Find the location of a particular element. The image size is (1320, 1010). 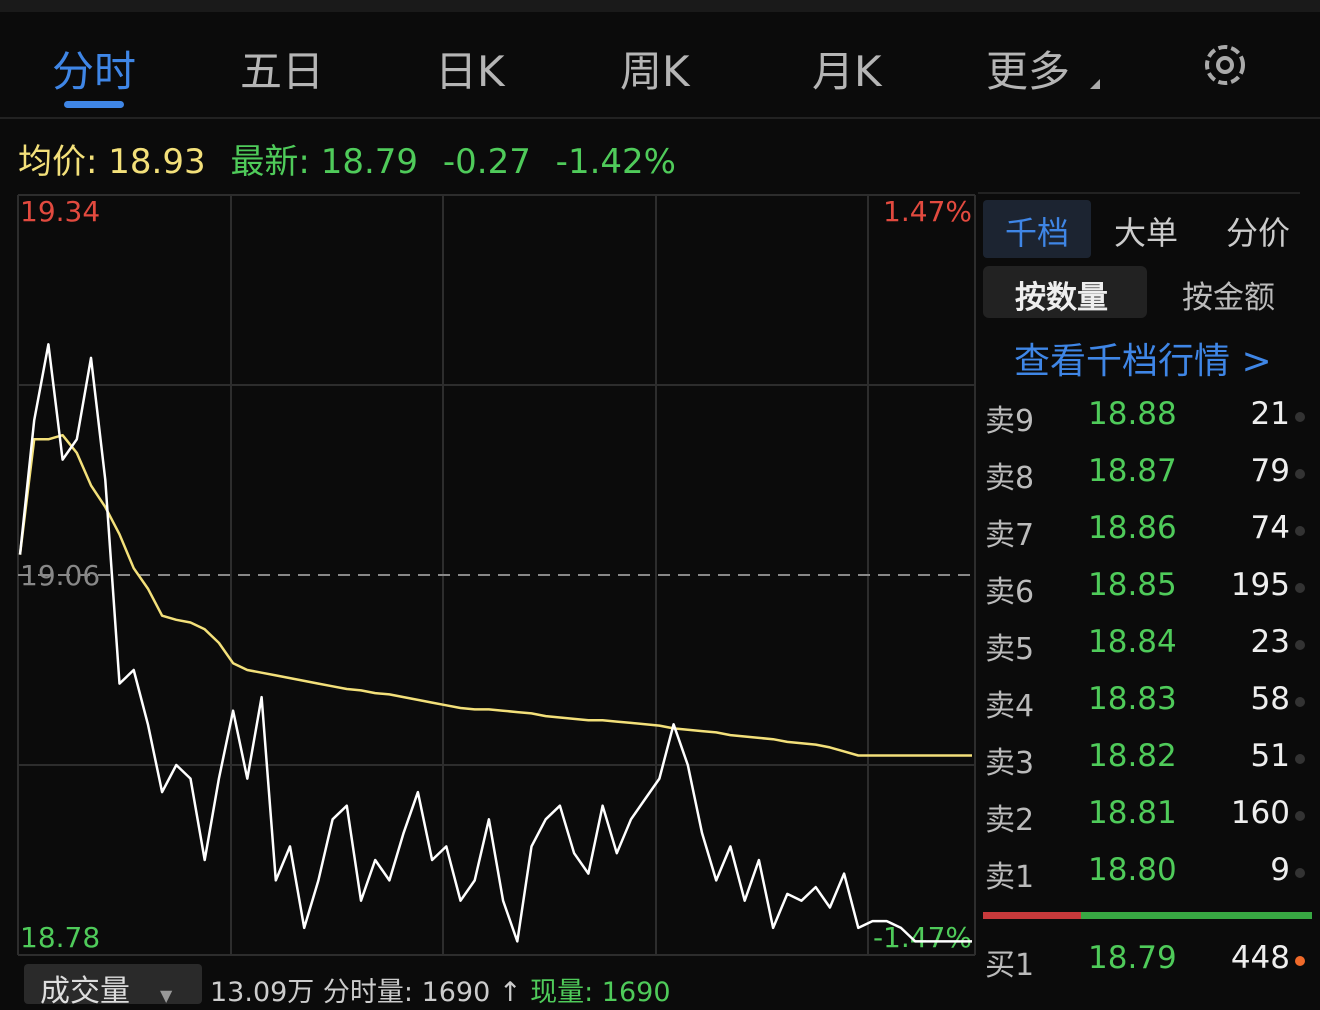

selector-text: 成交量 is located at coordinates (85, 991).